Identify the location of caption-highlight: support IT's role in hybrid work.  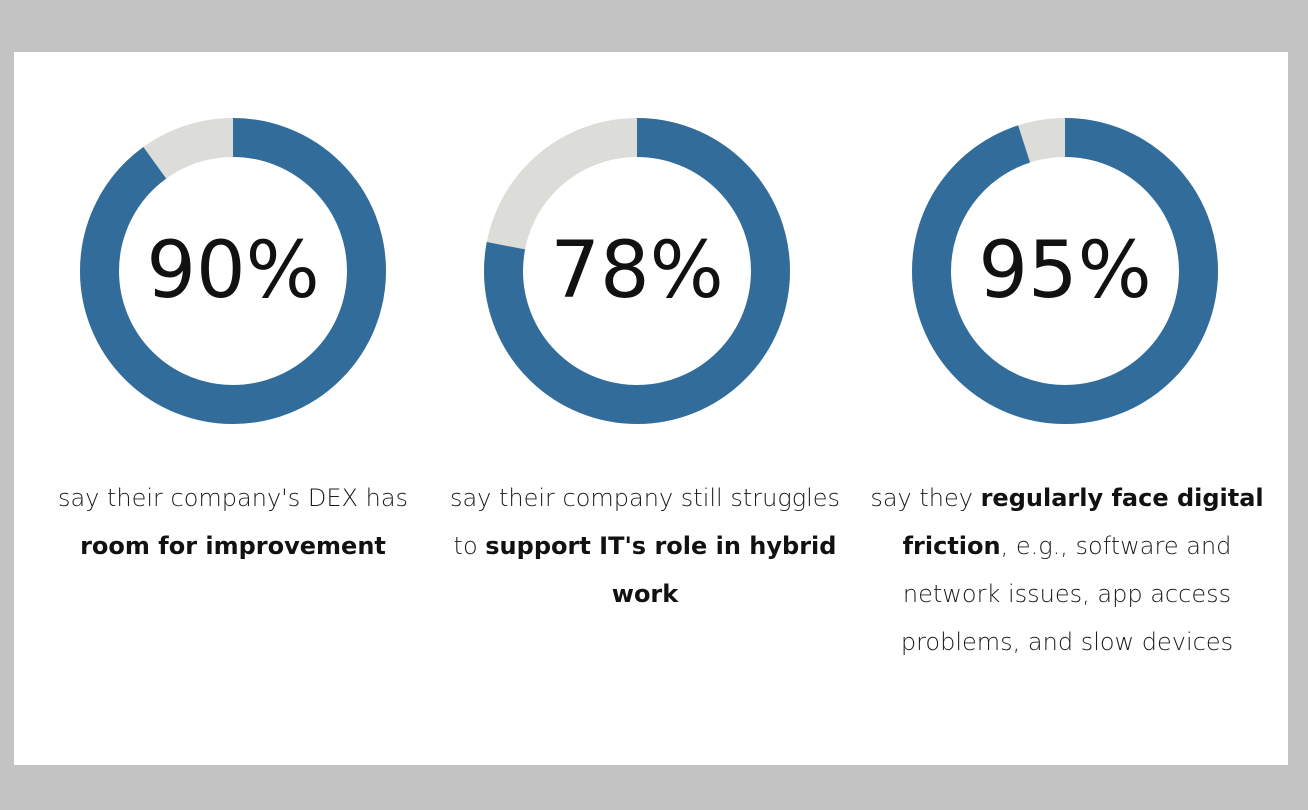
(661, 570).